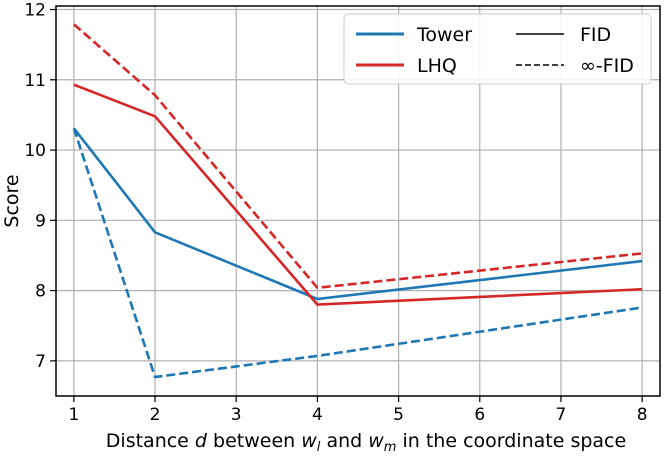 Image resolution: width=664 pixels, height=456 pixels. I want to click on x-tick-label: 8, so click(642, 415).